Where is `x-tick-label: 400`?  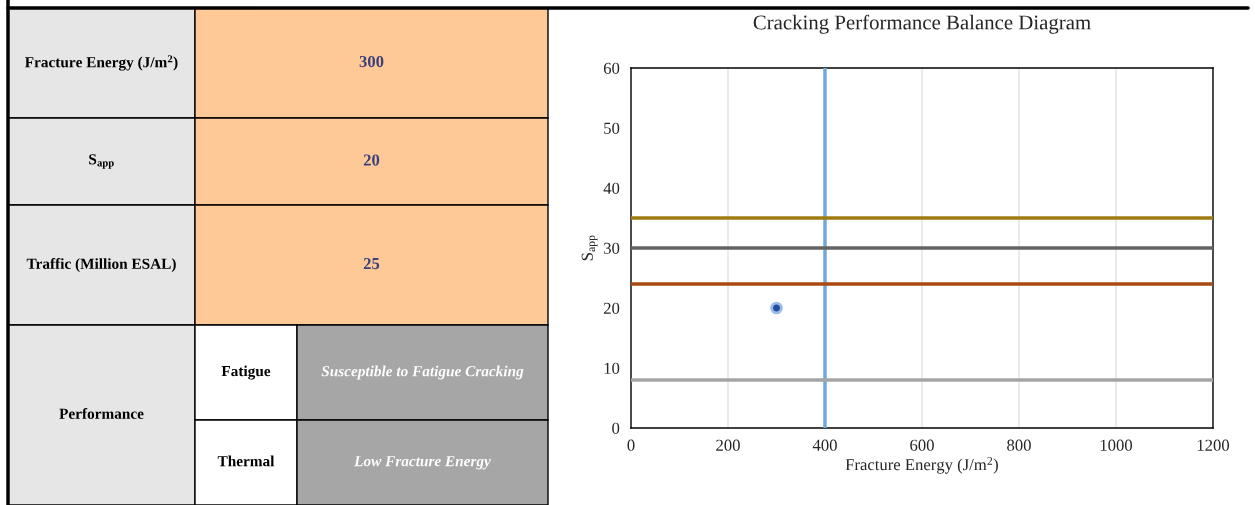
x-tick-label: 400 is located at coordinates (824, 445).